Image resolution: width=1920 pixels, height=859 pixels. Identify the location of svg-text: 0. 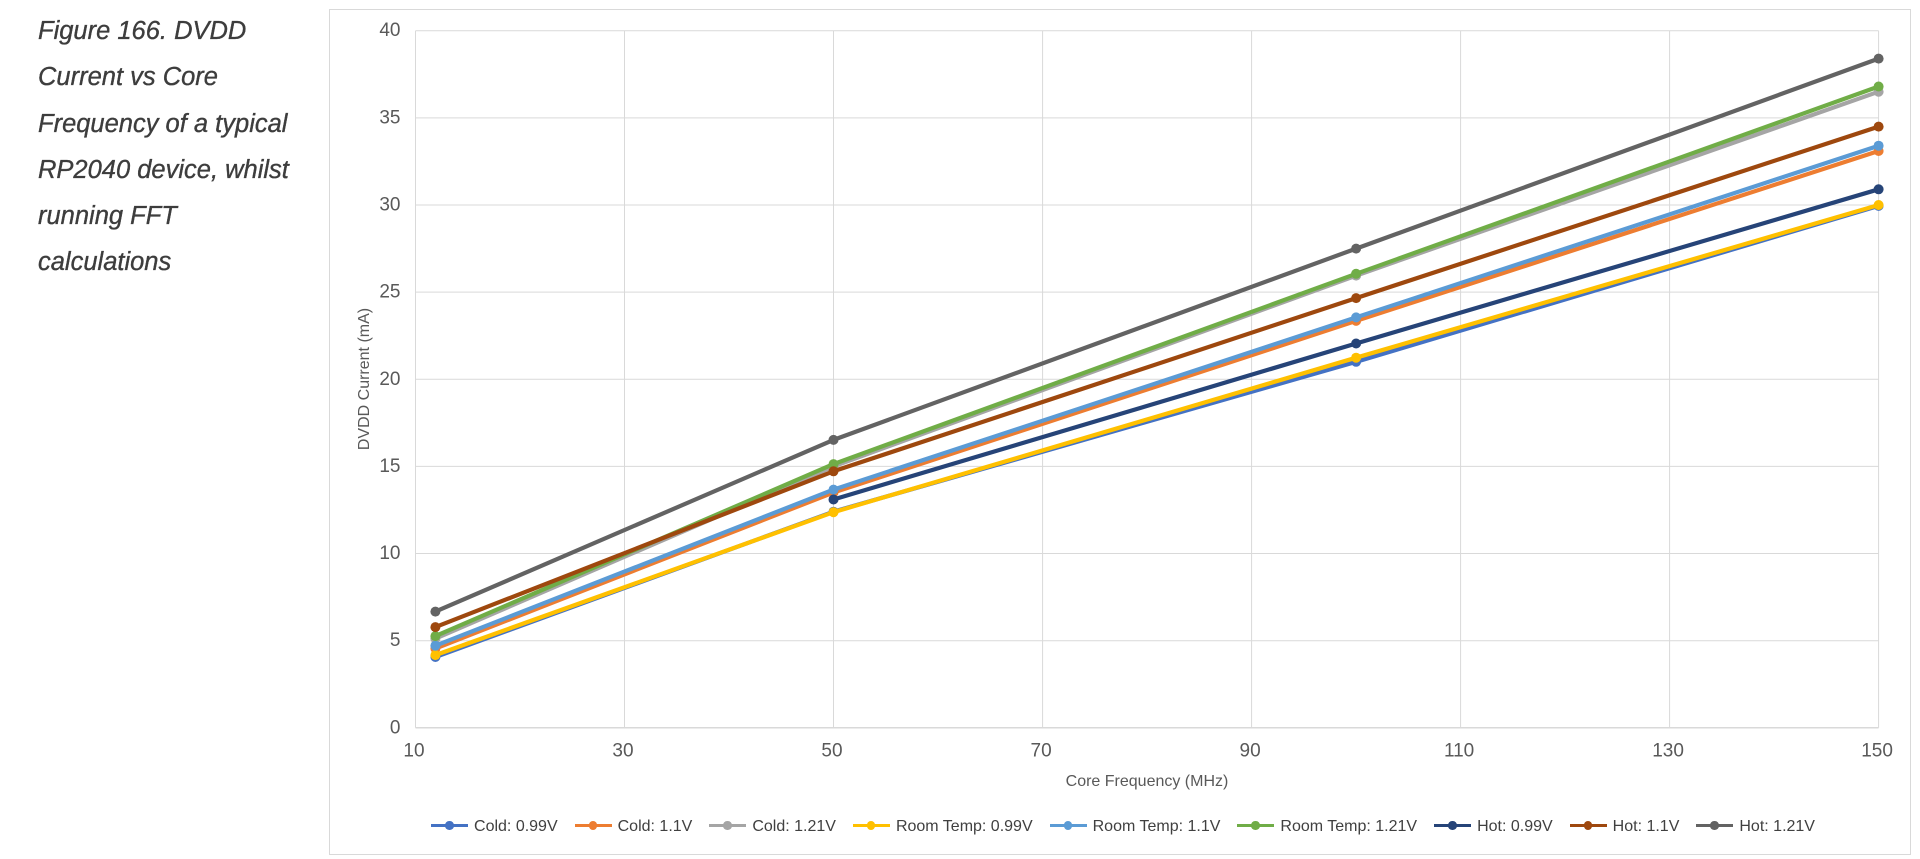
(395, 727).